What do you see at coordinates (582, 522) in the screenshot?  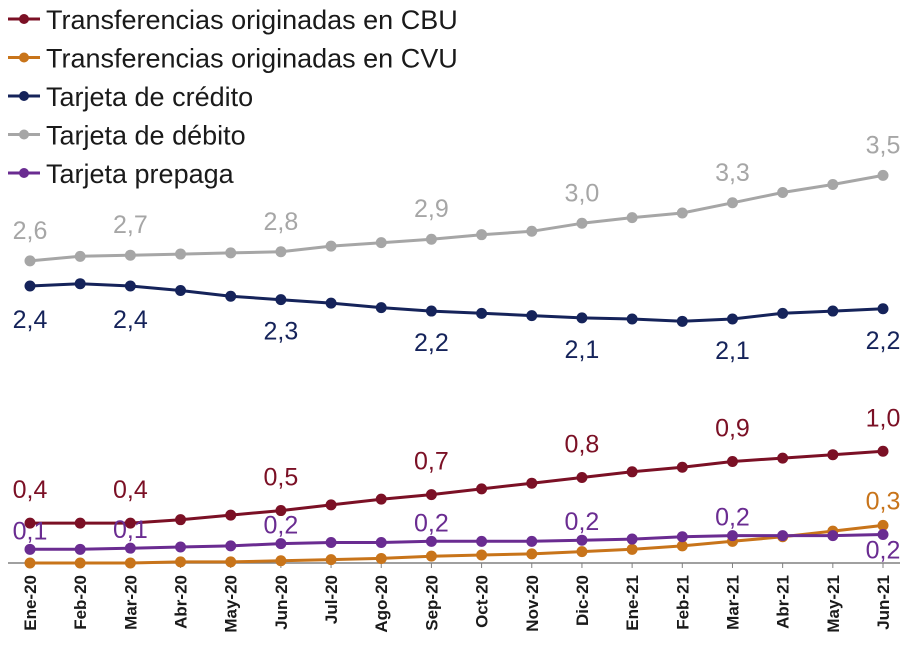 I see `data-label-tarjeta-prepaga-dic-20: 0,2` at bounding box center [582, 522].